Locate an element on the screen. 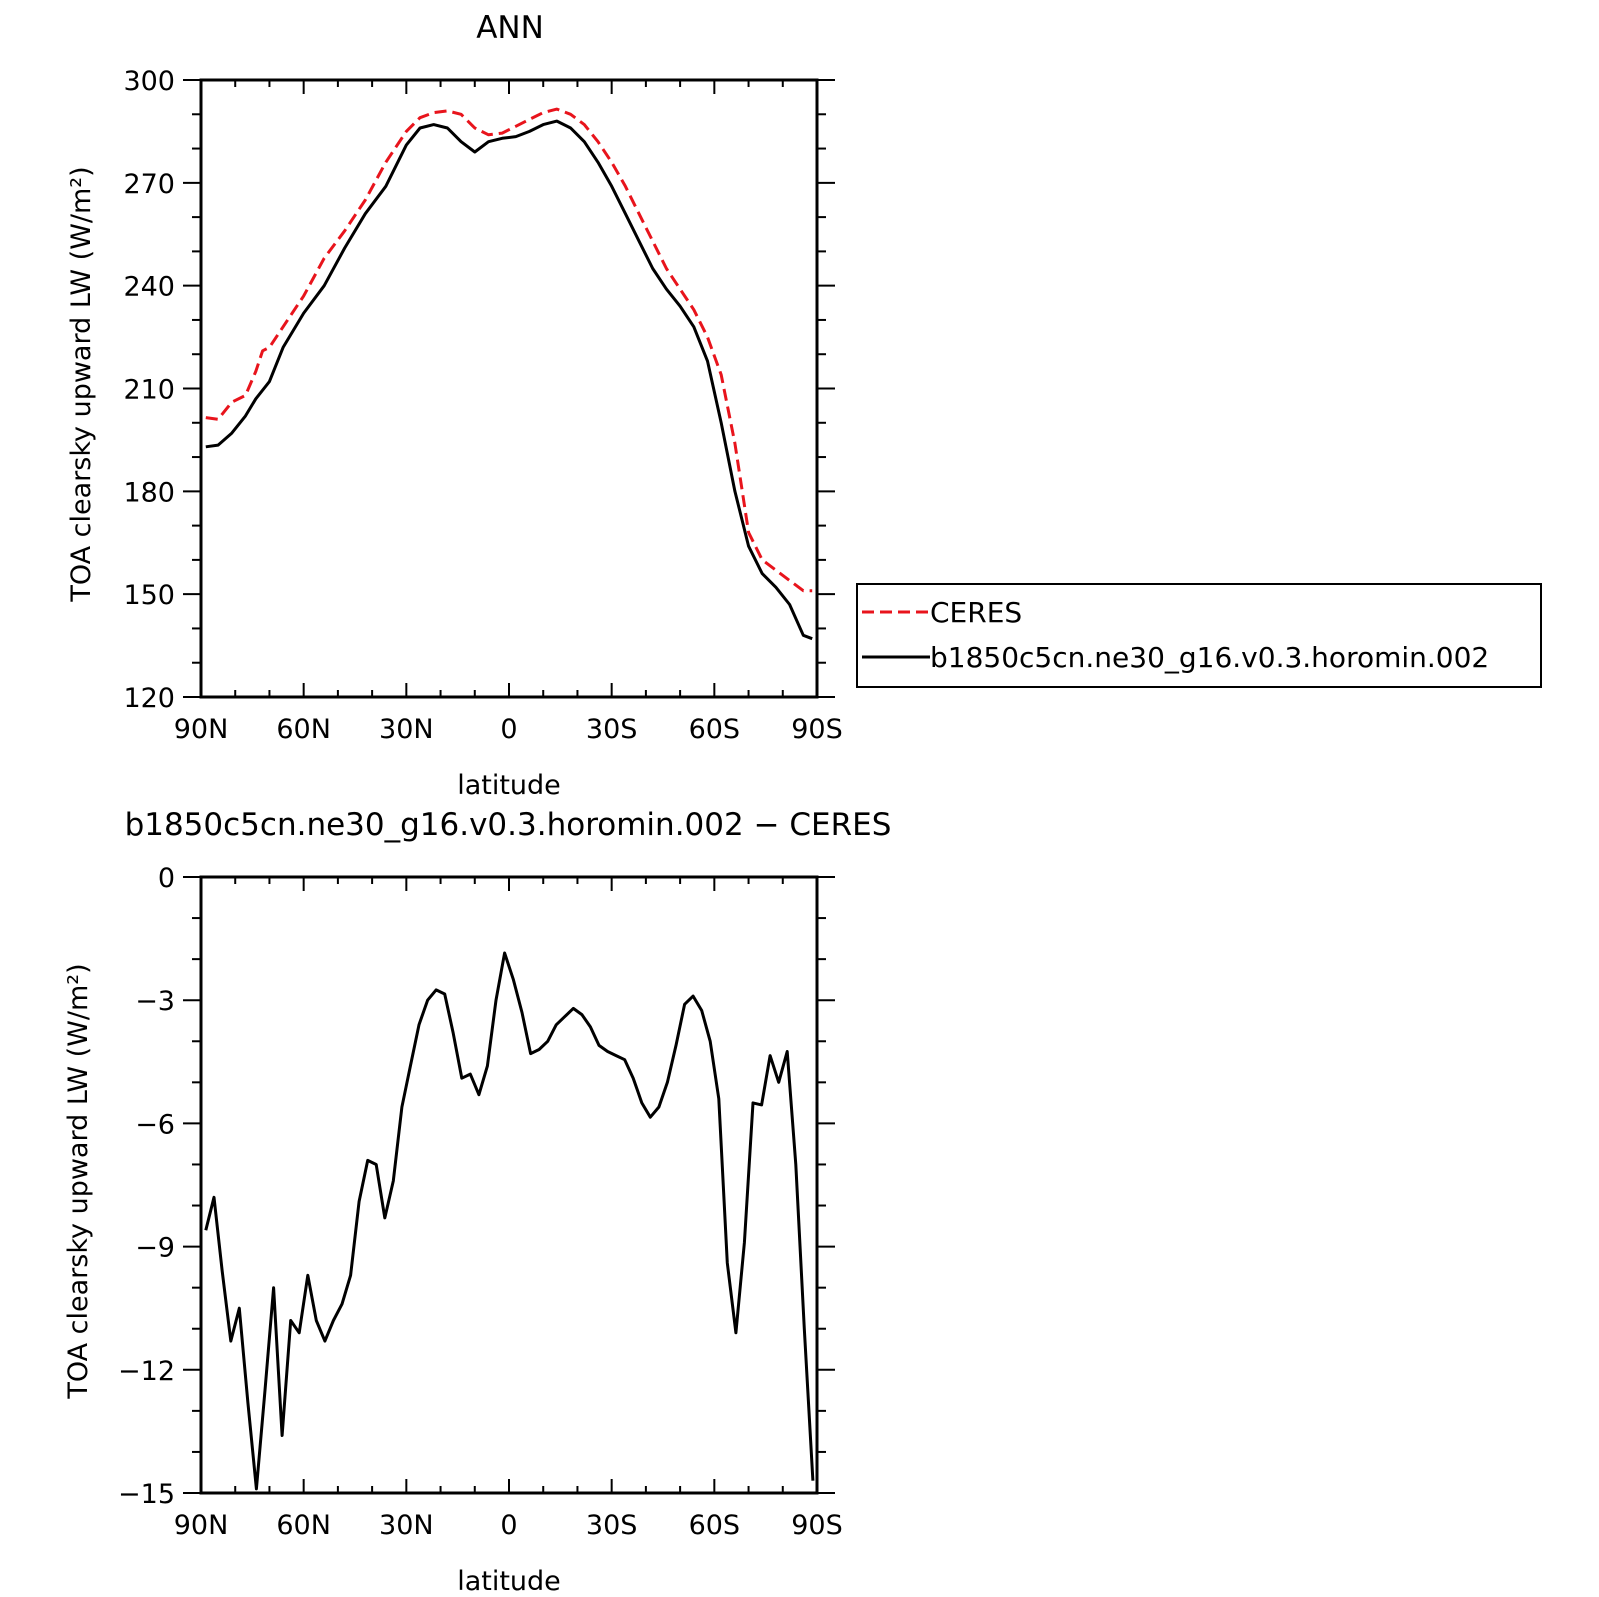 This screenshot has height=1597, width=1599. top-y-tick-label: 120 is located at coordinates (149, 698).